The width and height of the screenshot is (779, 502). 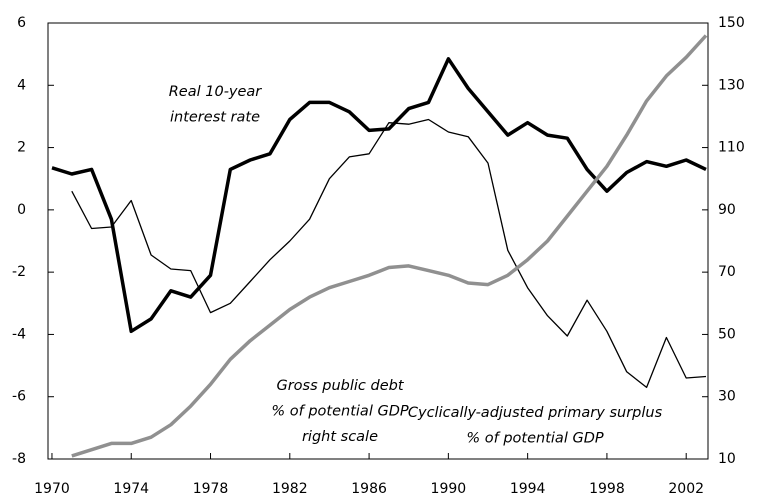 I want to click on x-tick-label: 1978, so click(x=211, y=489).